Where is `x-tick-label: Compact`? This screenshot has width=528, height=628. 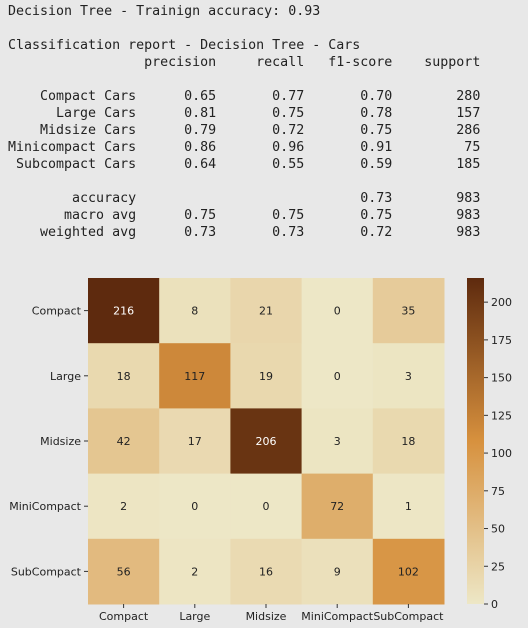
x-tick-label: Compact is located at coordinates (124, 616).